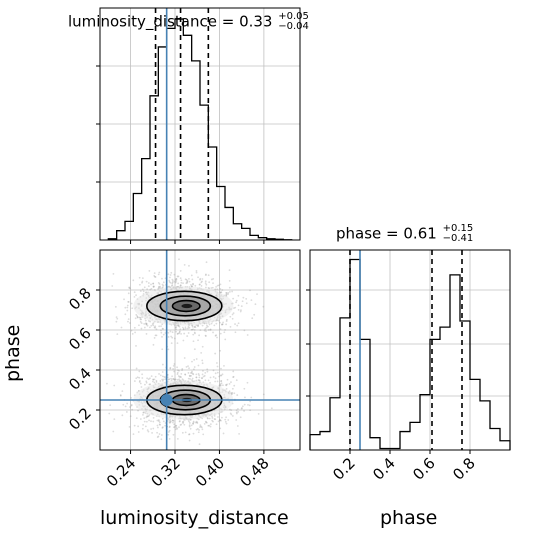  Describe the element at coordinates (359, 233) in the screenshot. I see `phase-title-param: phase` at that location.